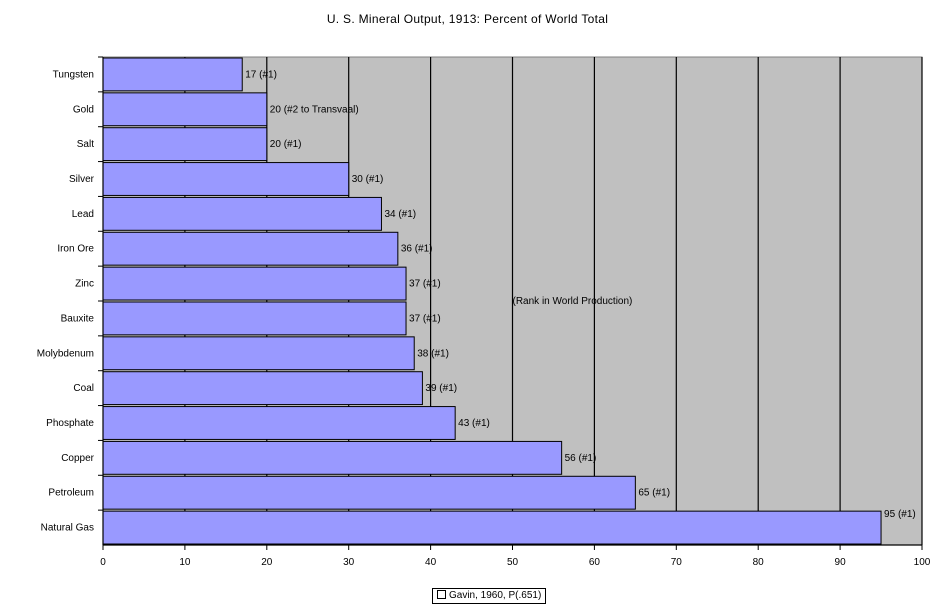  What do you see at coordinates (75, 249) in the screenshot?
I see `category-label: Iron Ore` at bounding box center [75, 249].